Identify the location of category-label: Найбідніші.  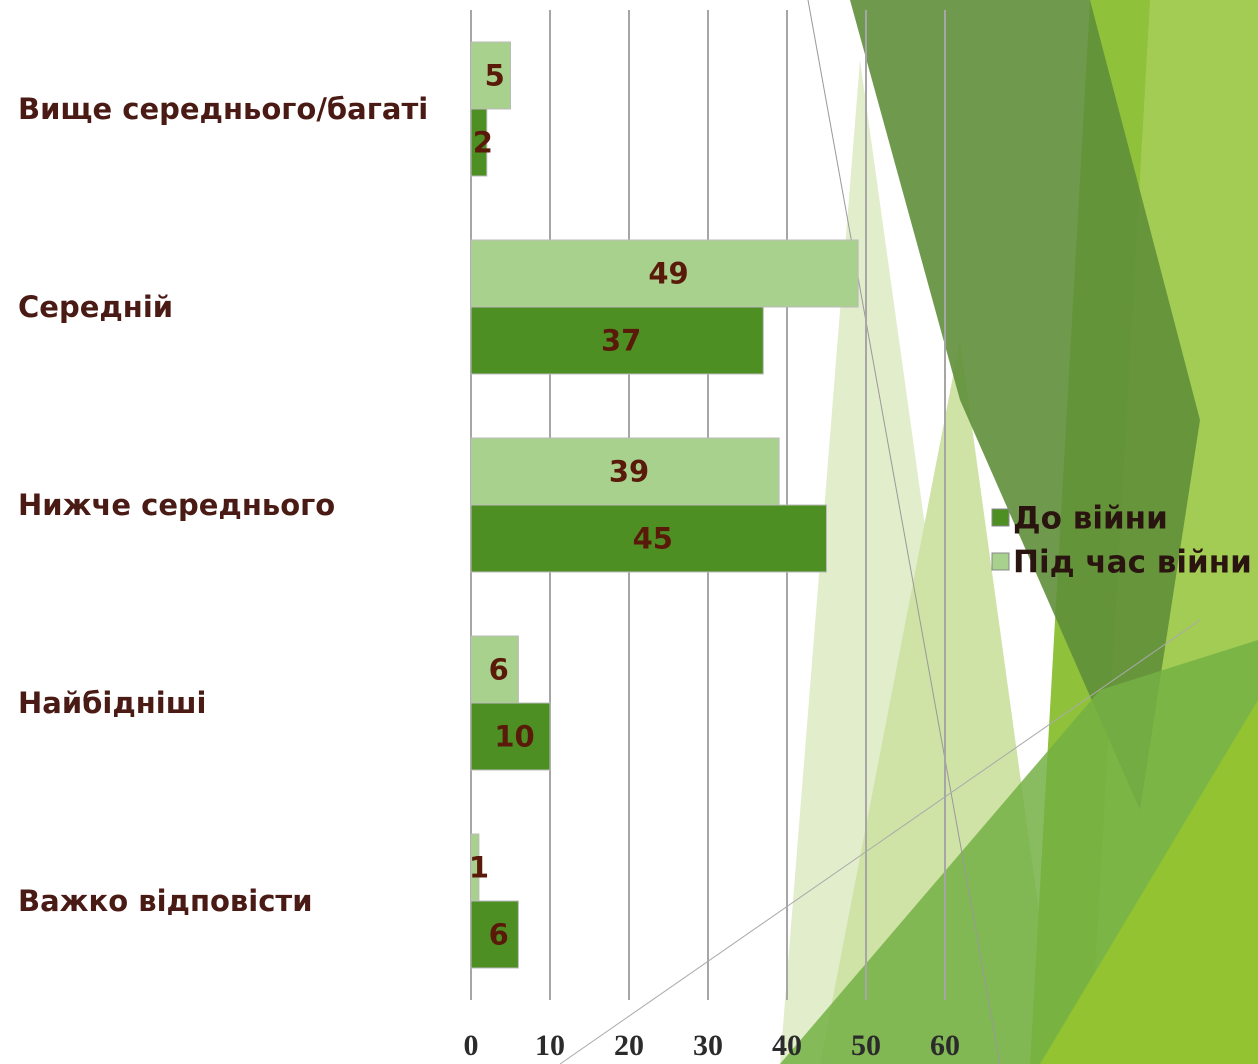
(112, 703).